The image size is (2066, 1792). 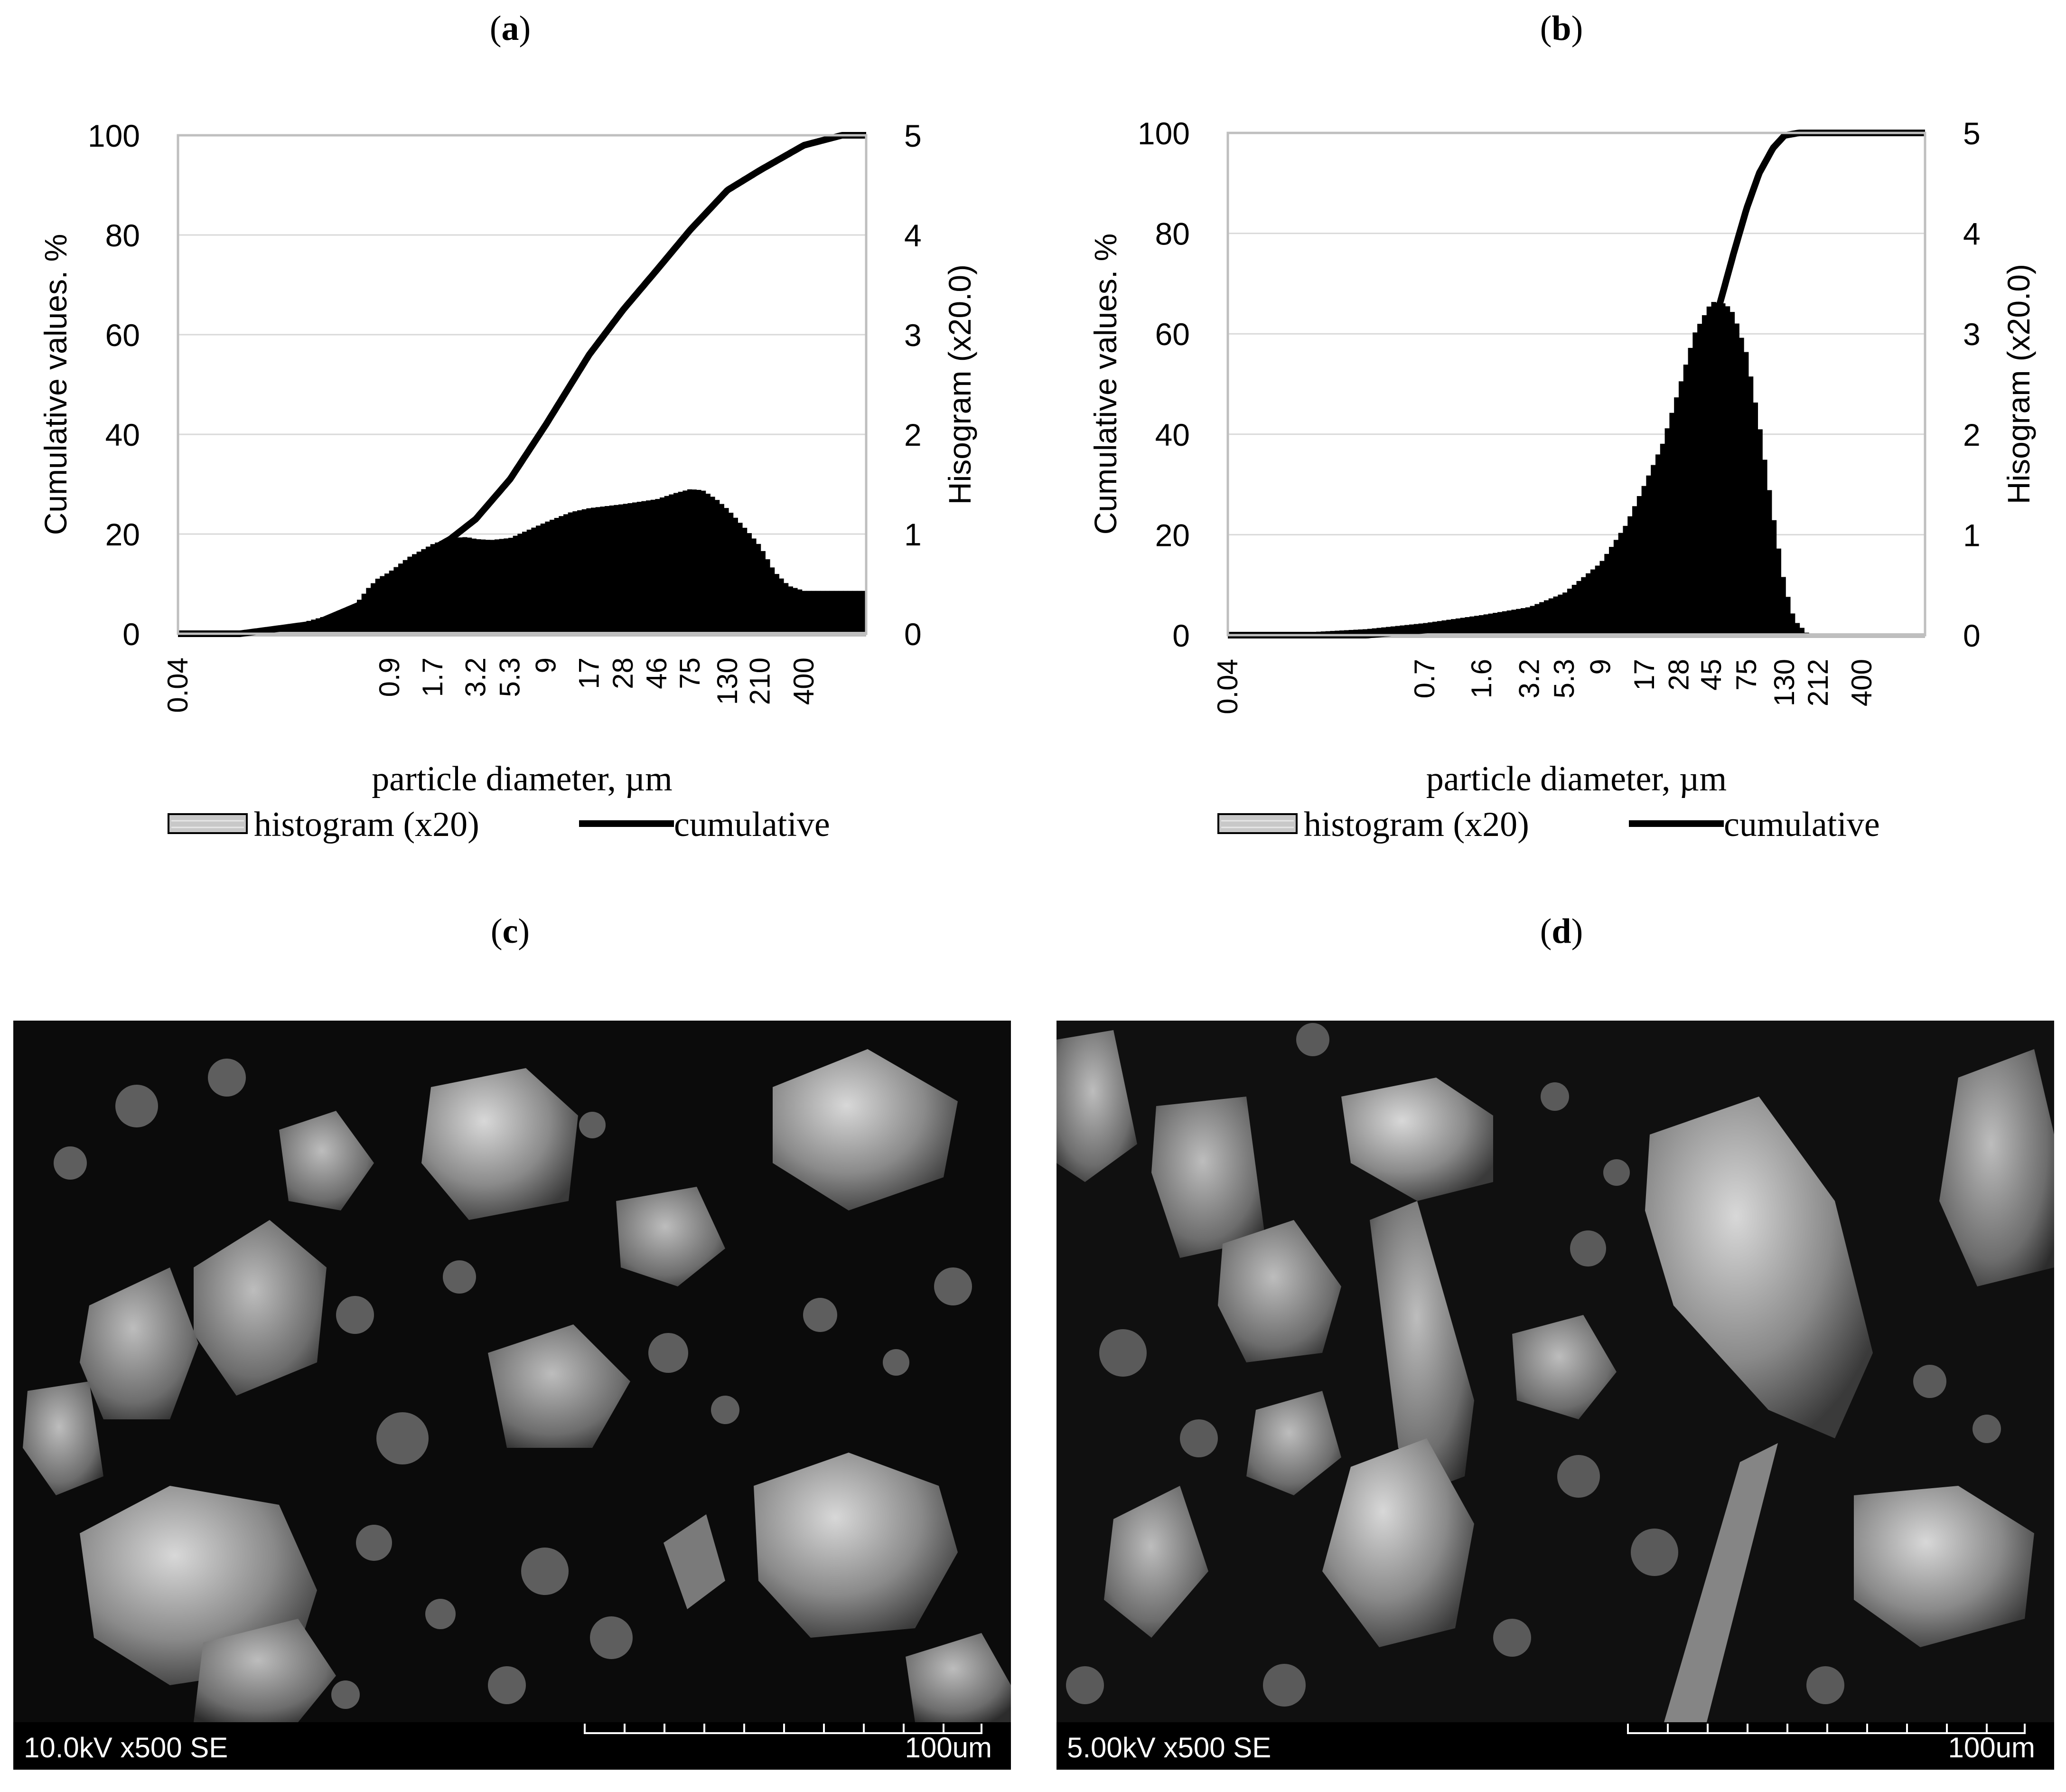 What do you see at coordinates (1561, 29) in the screenshot?
I see `panel-label-b: (b)` at bounding box center [1561, 29].